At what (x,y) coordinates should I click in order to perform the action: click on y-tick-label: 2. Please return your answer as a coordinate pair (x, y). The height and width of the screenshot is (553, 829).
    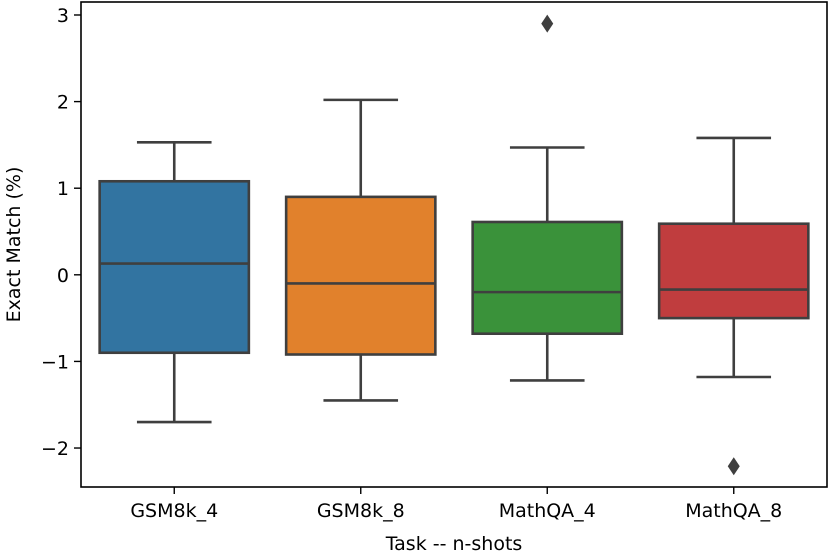
    Looking at the image, I should click on (63, 103).